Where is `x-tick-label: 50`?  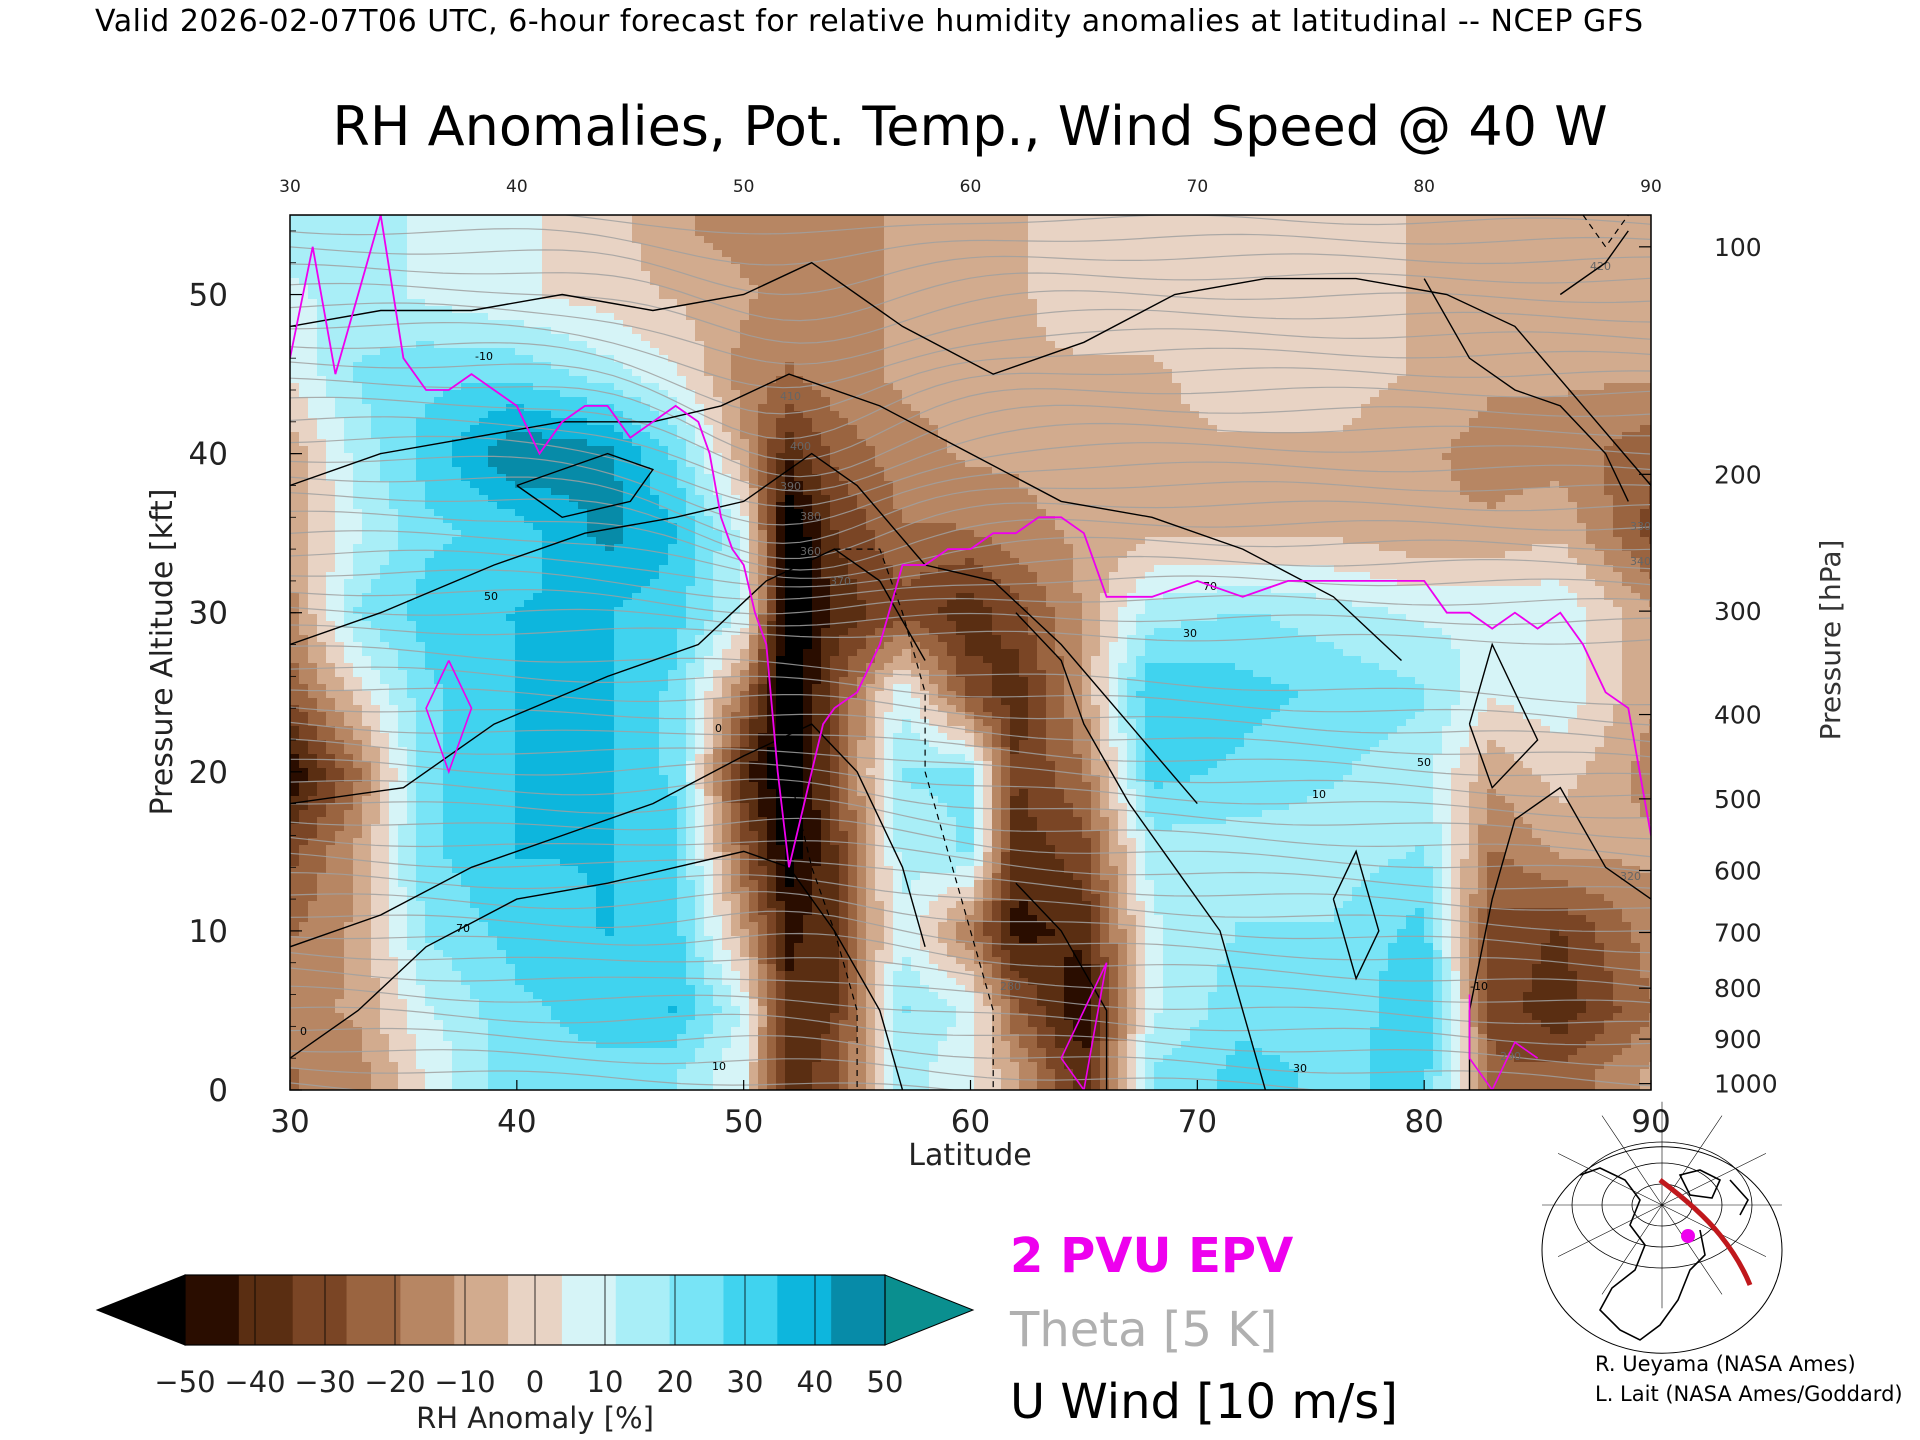
x-tick-label: 50 is located at coordinates (743, 1122).